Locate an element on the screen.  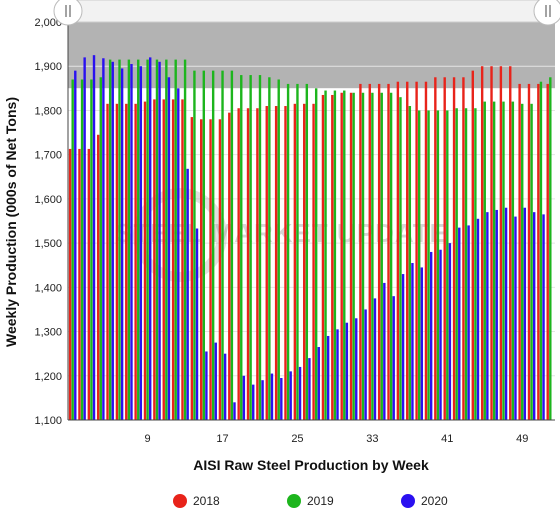
range-slider-right-handle is located at coordinates (546, 13).